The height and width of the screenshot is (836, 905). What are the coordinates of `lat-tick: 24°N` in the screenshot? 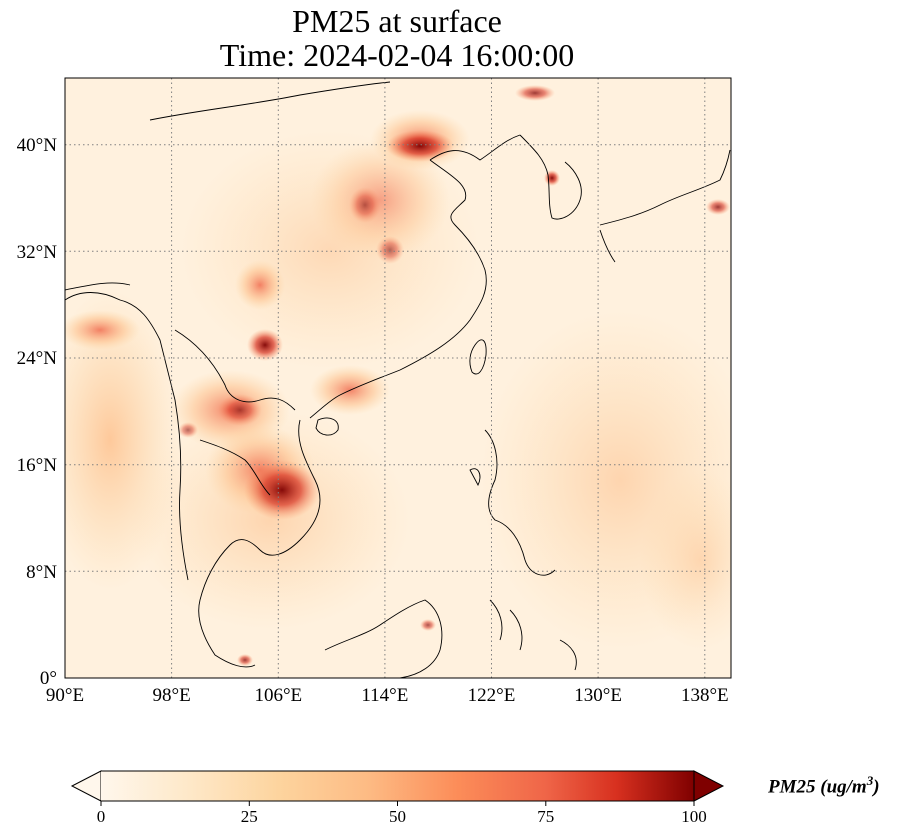 It's located at (37, 358).